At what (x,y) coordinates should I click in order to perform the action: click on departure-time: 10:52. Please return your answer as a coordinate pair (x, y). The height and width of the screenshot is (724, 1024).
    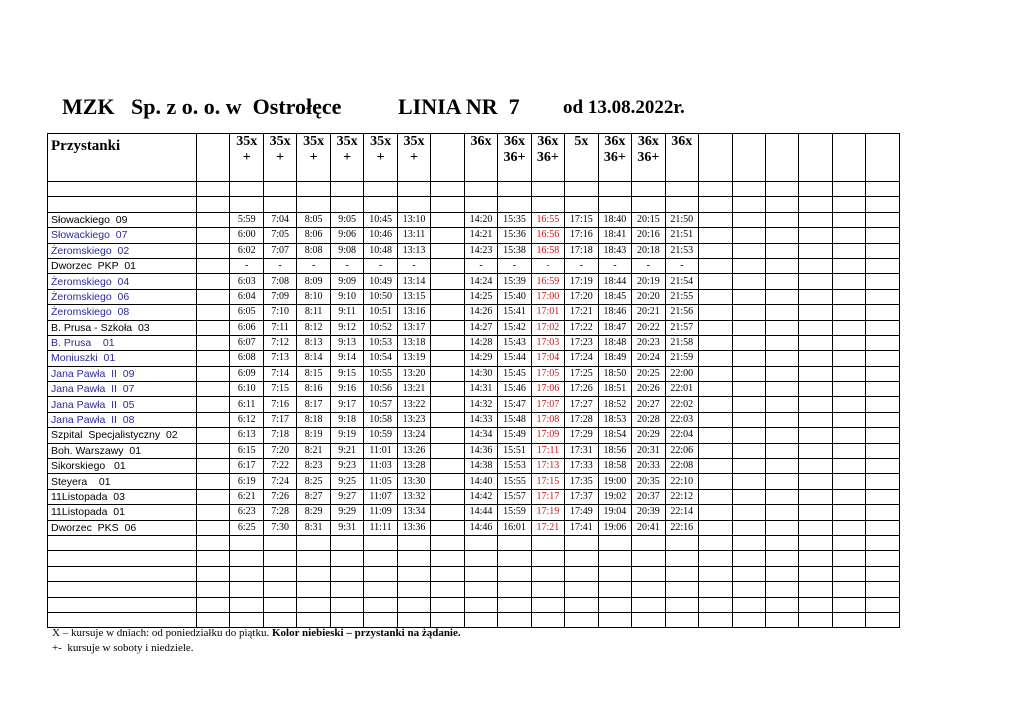
    Looking at the image, I should click on (380, 327).